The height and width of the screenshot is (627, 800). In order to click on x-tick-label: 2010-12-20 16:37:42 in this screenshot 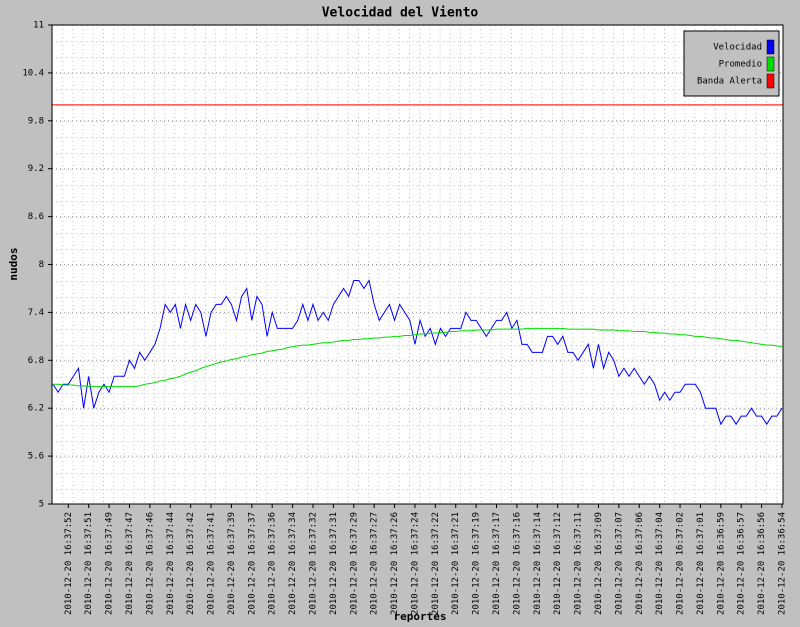, I will do `click(191, 563)`.